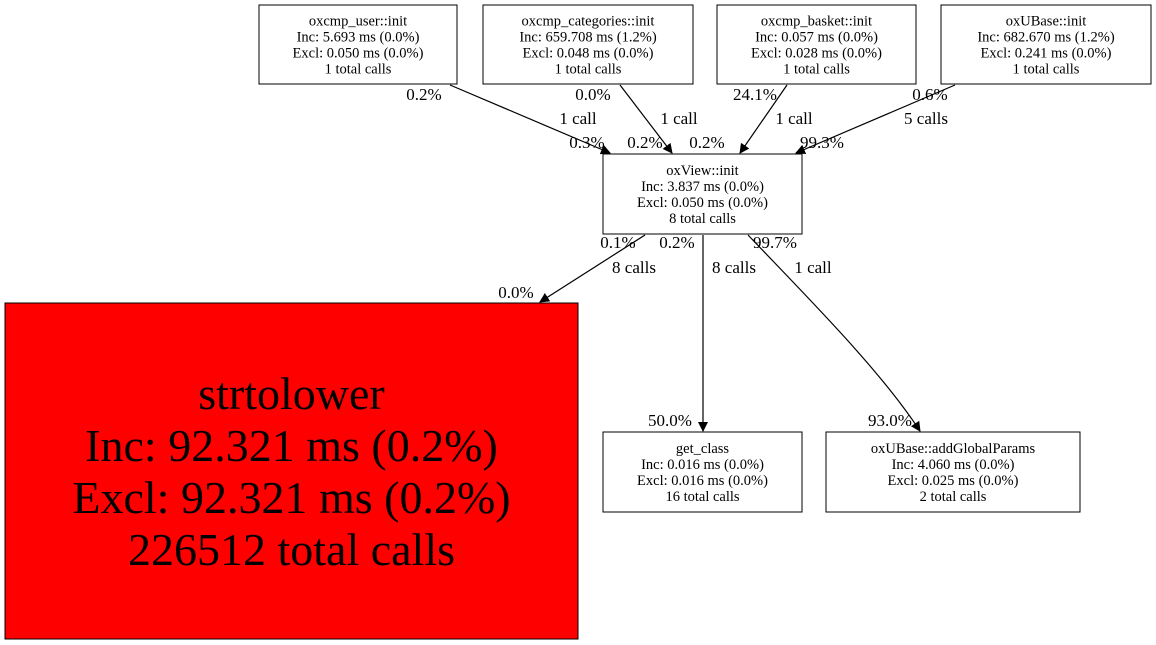 This screenshot has height=645, width=1156. I want to click on node-name: oxView::init, so click(702, 171).